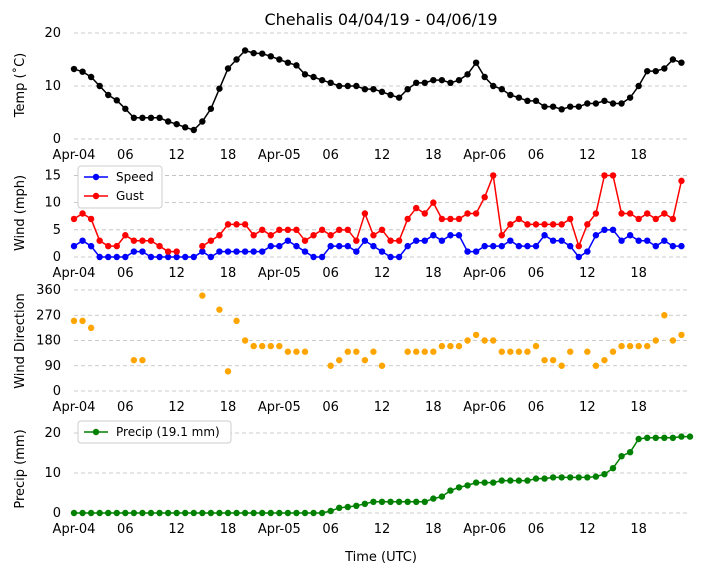  I want to click on figure-title: Chehalis 04/04/19 - 04/06/19, so click(380, 19).